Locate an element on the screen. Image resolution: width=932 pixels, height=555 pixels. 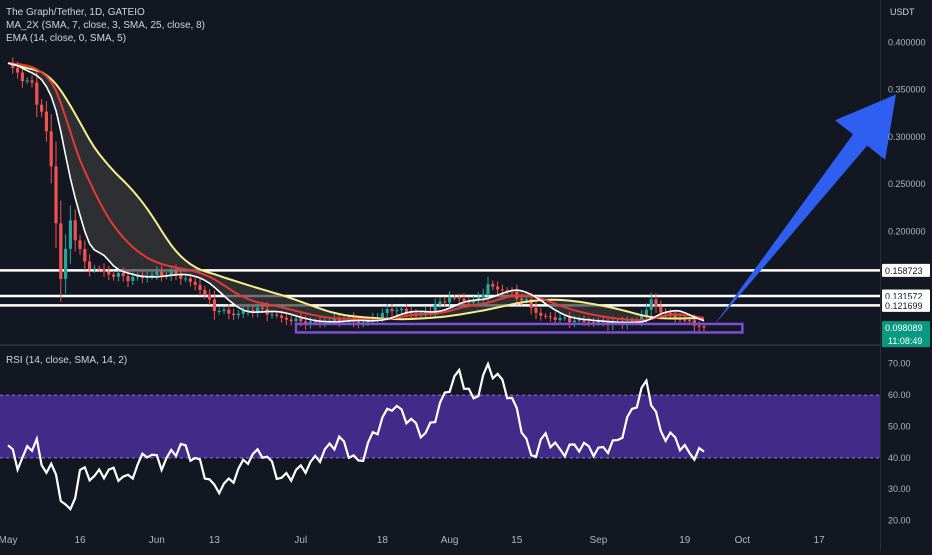
rsi-axis-tick: 20.00 is located at coordinates (899, 521).